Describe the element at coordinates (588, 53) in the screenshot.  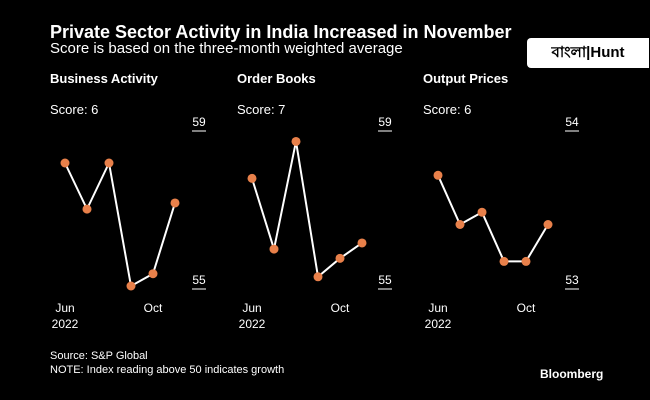
I see `banglahunt-logo: বাংলা|Hunt` at that location.